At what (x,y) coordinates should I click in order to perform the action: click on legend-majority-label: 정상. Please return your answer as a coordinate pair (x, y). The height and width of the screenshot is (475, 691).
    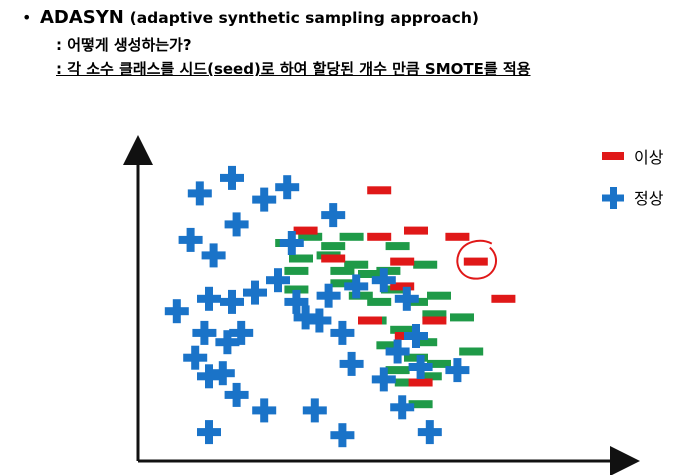
    Looking at the image, I should click on (649, 198).